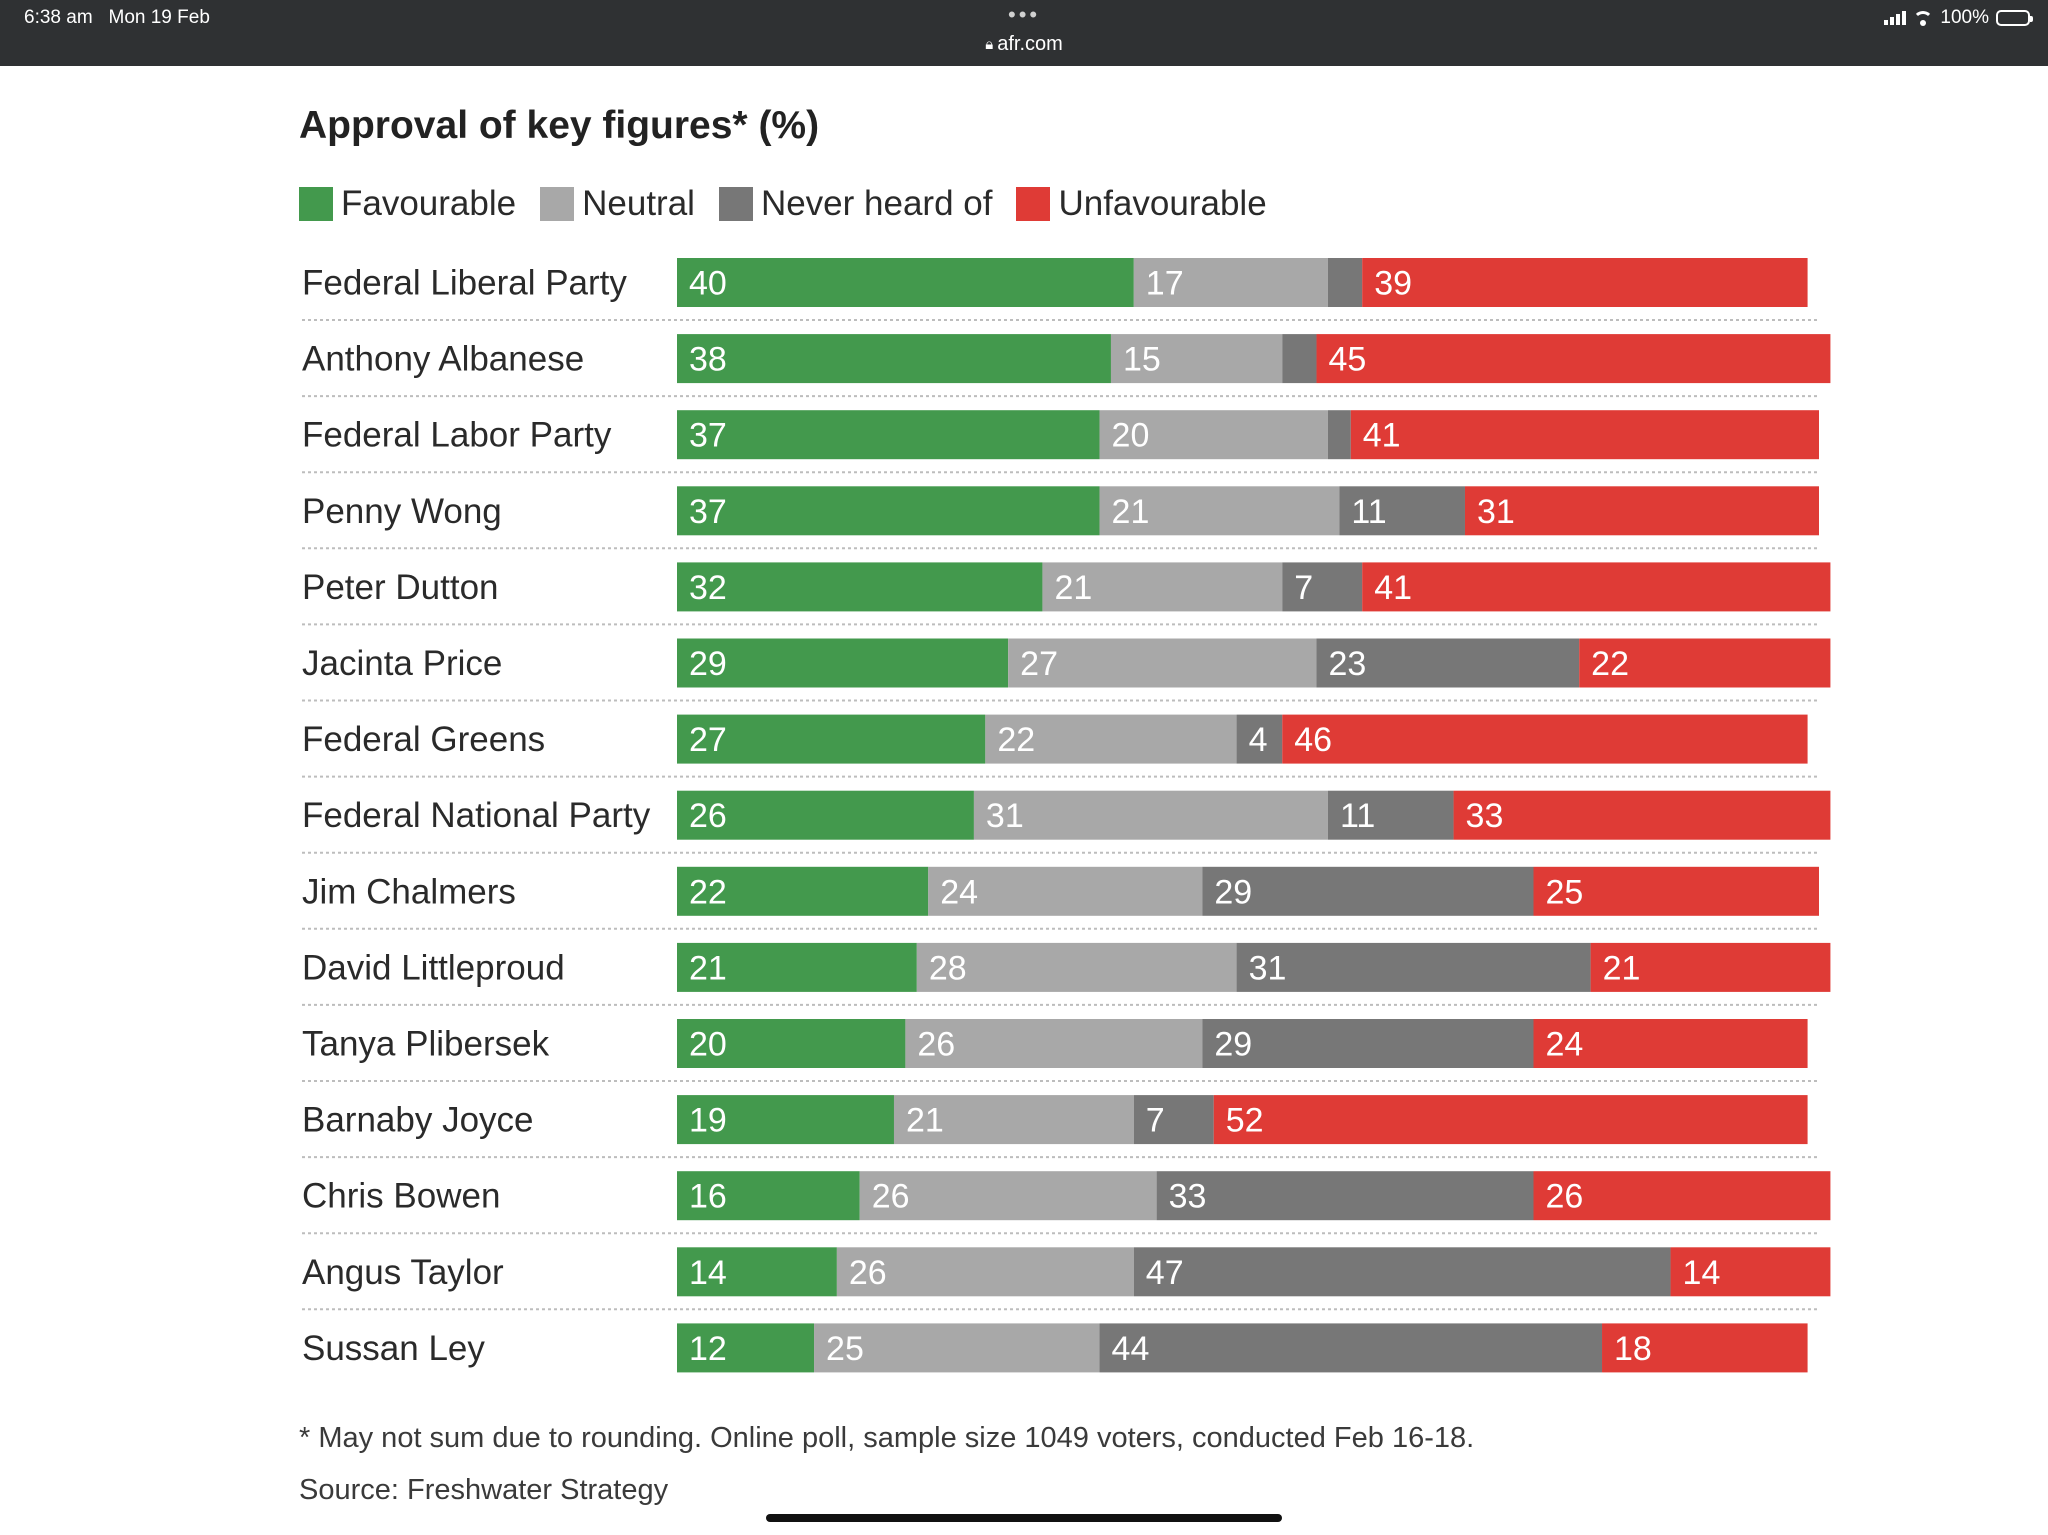 Image resolution: width=2048 pixels, height=1535 pixels. I want to click on chart-row-peter-dutton: Peter Dutton 32 21 7 41, so click(1066, 594).